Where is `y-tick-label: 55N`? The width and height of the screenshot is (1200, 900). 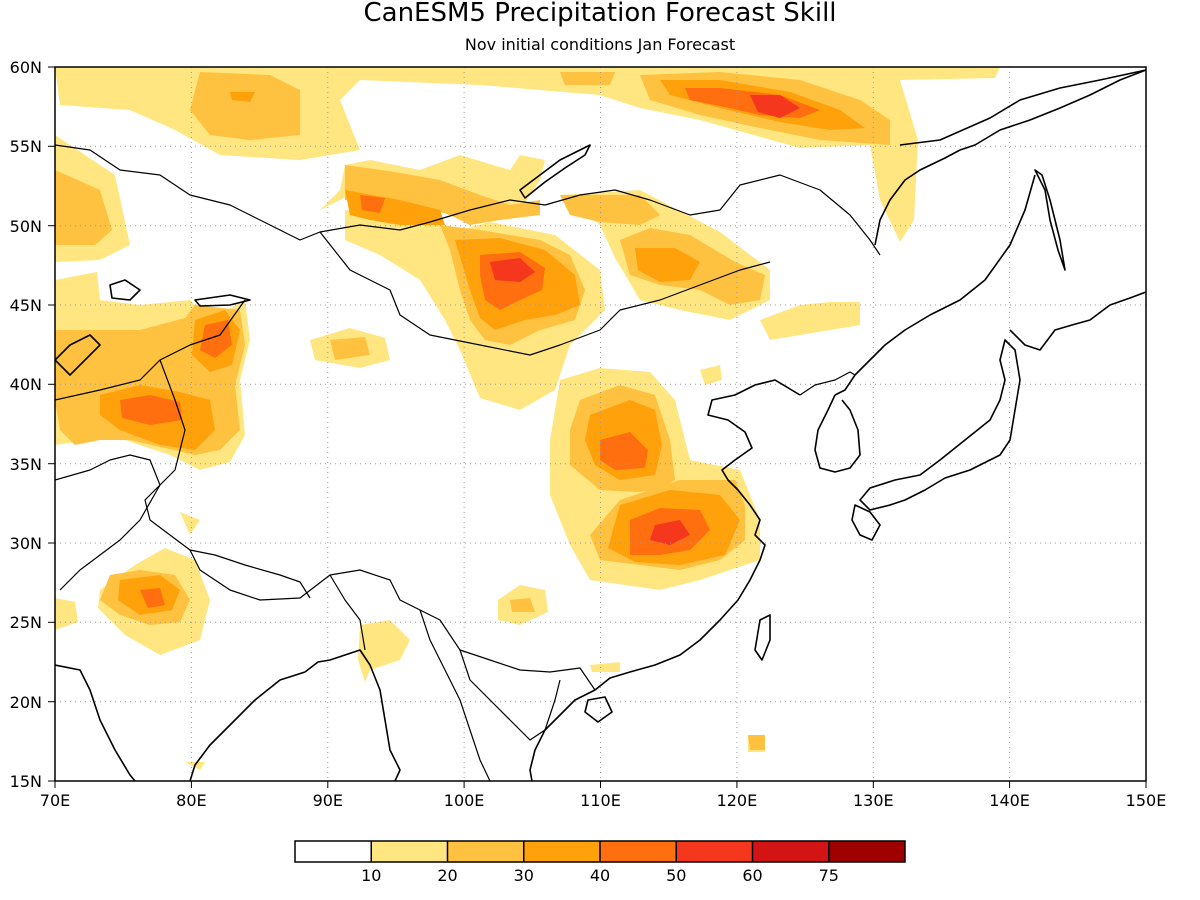
y-tick-label: 55N is located at coordinates (26, 146).